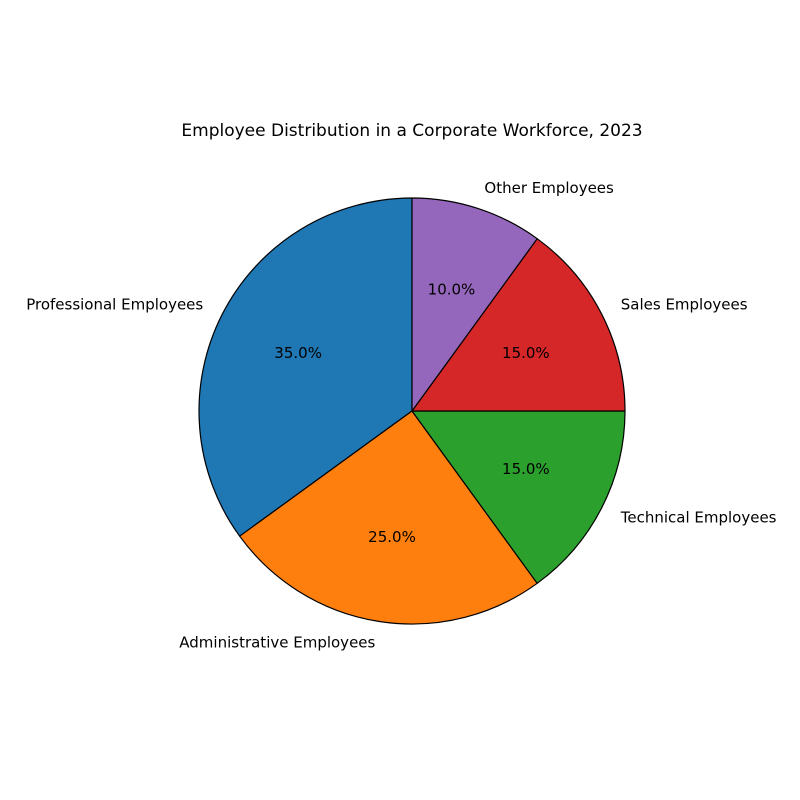 The height and width of the screenshot is (800, 800). I want to click on slice-category-label: Other Employees, so click(549, 188).